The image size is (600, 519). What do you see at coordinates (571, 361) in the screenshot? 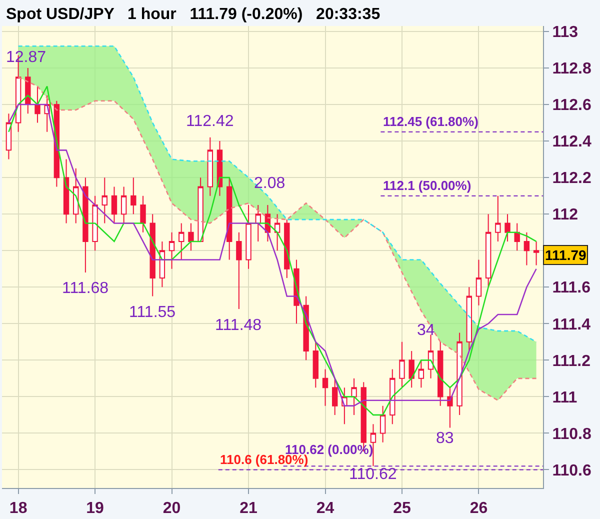
I see `y-tick-label: 111.2` at bounding box center [571, 361].